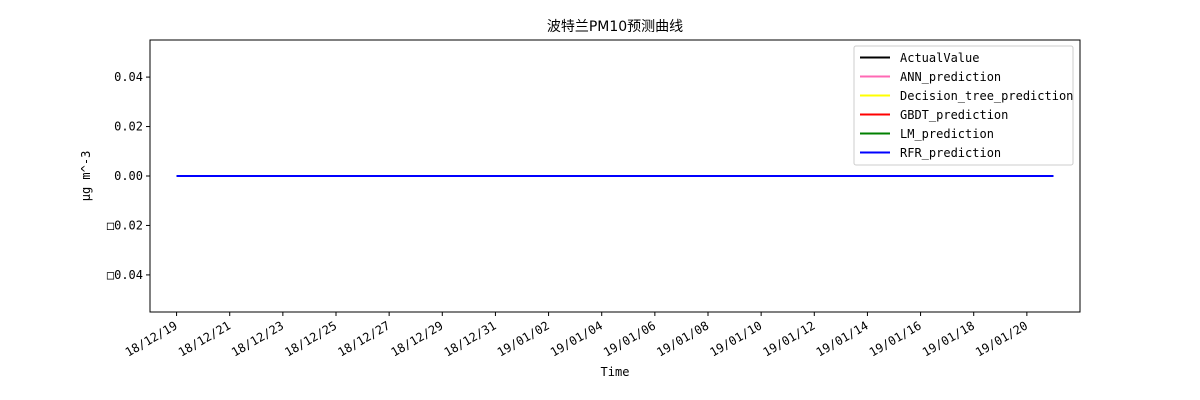 The height and width of the screenshot is (400, 1200). I want to click on legend-frame, so click(963, 105).